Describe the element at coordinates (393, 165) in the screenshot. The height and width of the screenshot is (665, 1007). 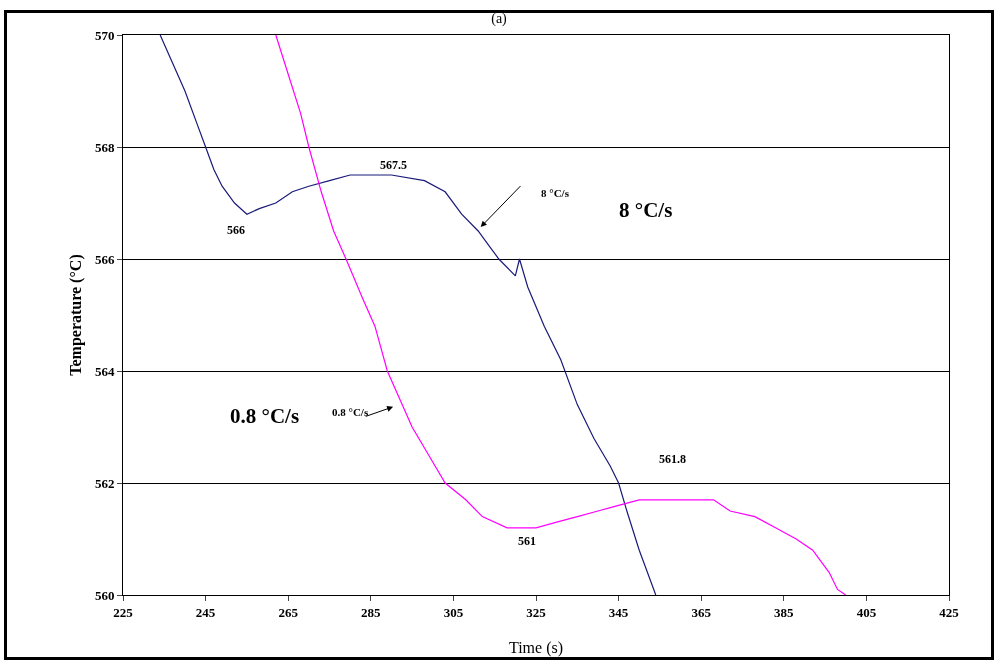
I see `annotation: 567.5` at that location.